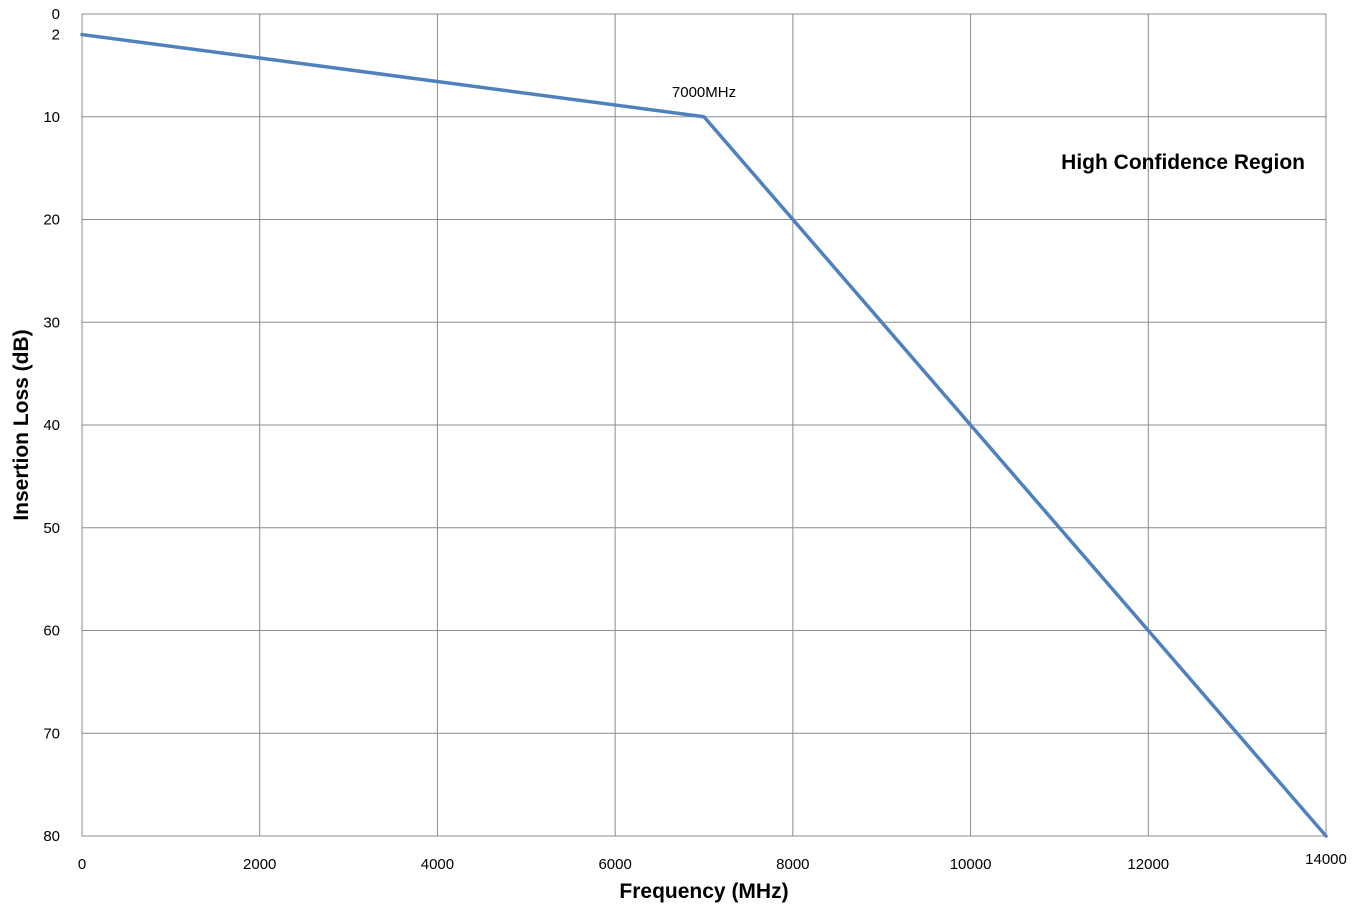 This screenshot has height=916, width=1366. What do you see at coordinates (259, 864) in the screenshot?
I see `x-tick-label: 2000` at bounding box center [259, 864].